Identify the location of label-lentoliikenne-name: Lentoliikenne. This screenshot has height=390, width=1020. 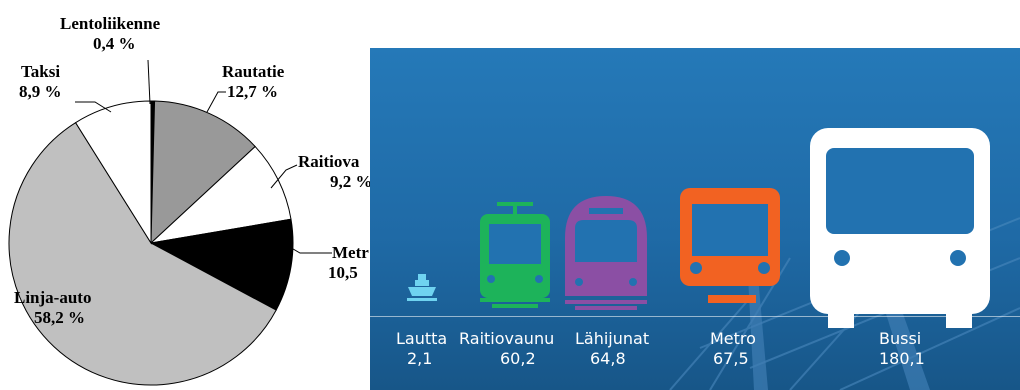
(110, 23).